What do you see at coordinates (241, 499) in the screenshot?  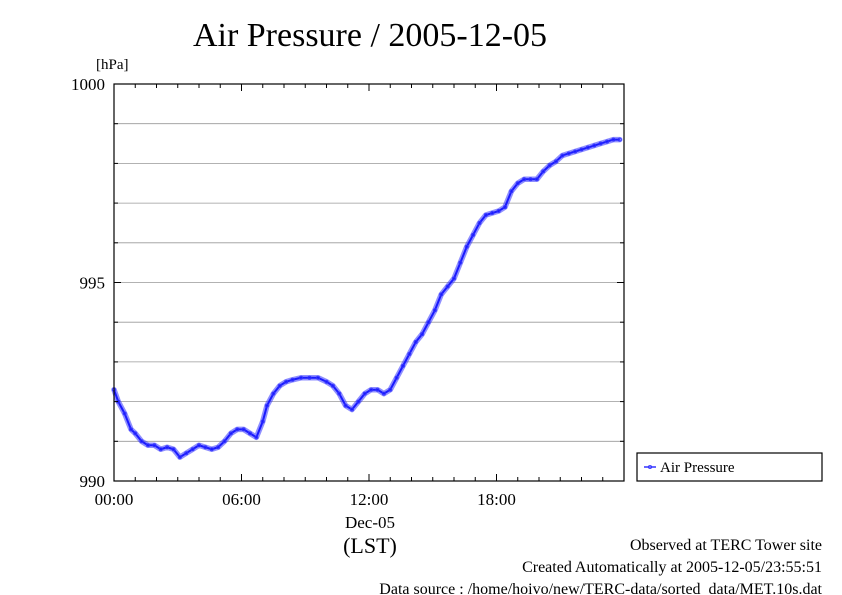 I see `x-tick-label: 06:00` at bounding box center [241, 499].